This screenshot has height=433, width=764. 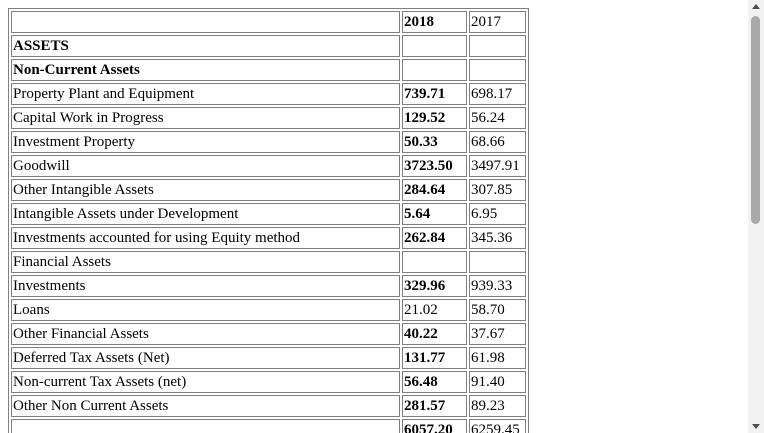 I want to click on table-row: 6057.20 6259.45, so click(x=268, y=426).